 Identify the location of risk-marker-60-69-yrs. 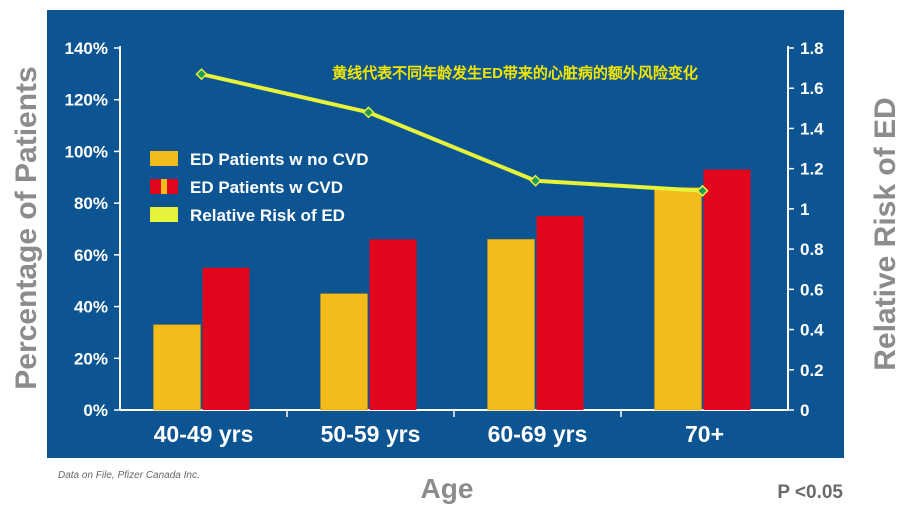
(535, 180).